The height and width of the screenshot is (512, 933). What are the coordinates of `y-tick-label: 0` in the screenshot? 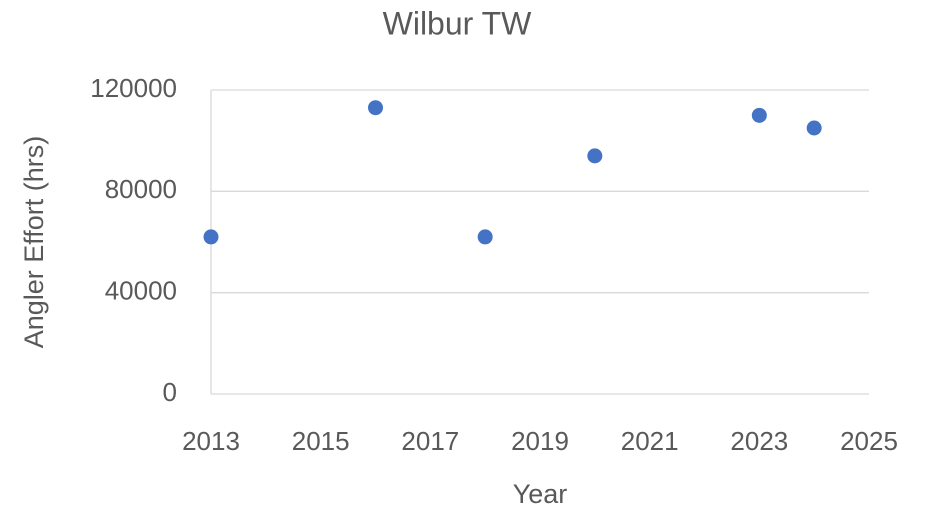 It's located at (170, 392).